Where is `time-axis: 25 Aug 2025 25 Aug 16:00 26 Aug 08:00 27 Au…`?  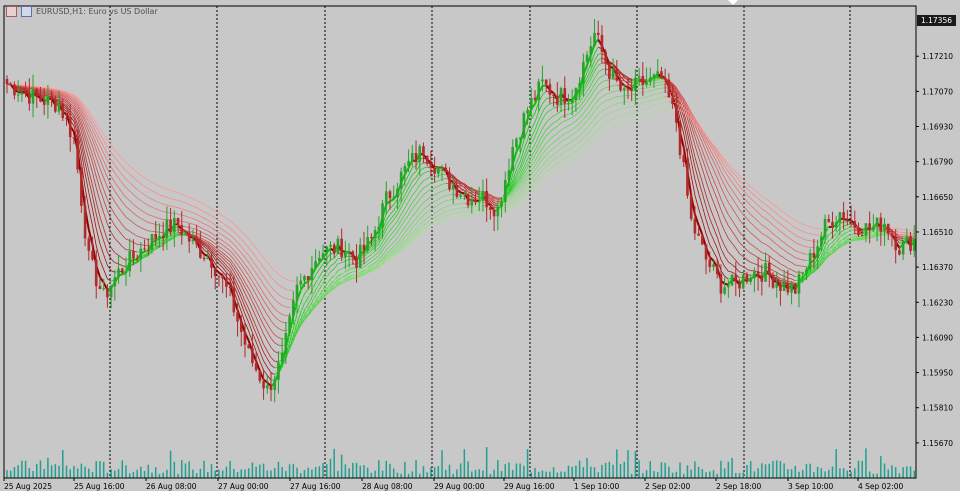 time-axis: 25 Aug 2025 25 Aug 16:00 26 Aug 08:00 27 Au… is located at coordinates (453, 484).